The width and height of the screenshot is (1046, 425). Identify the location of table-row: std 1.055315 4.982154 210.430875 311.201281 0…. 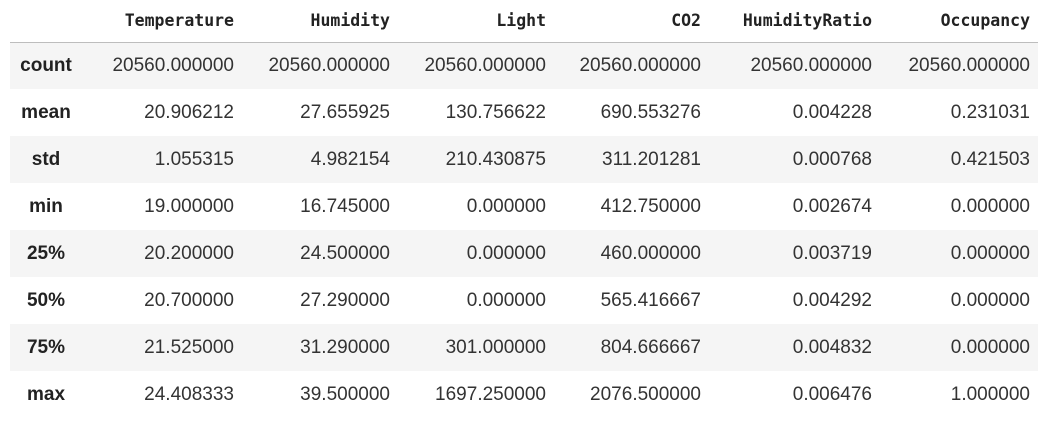
(524, 159).